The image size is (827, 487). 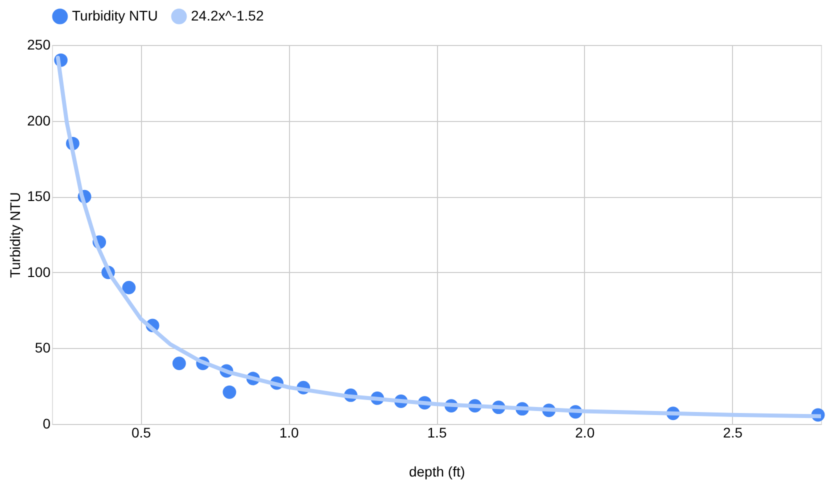 I want to click on legend-label: 24.2x^-1.52, so click(x=227, y=15).